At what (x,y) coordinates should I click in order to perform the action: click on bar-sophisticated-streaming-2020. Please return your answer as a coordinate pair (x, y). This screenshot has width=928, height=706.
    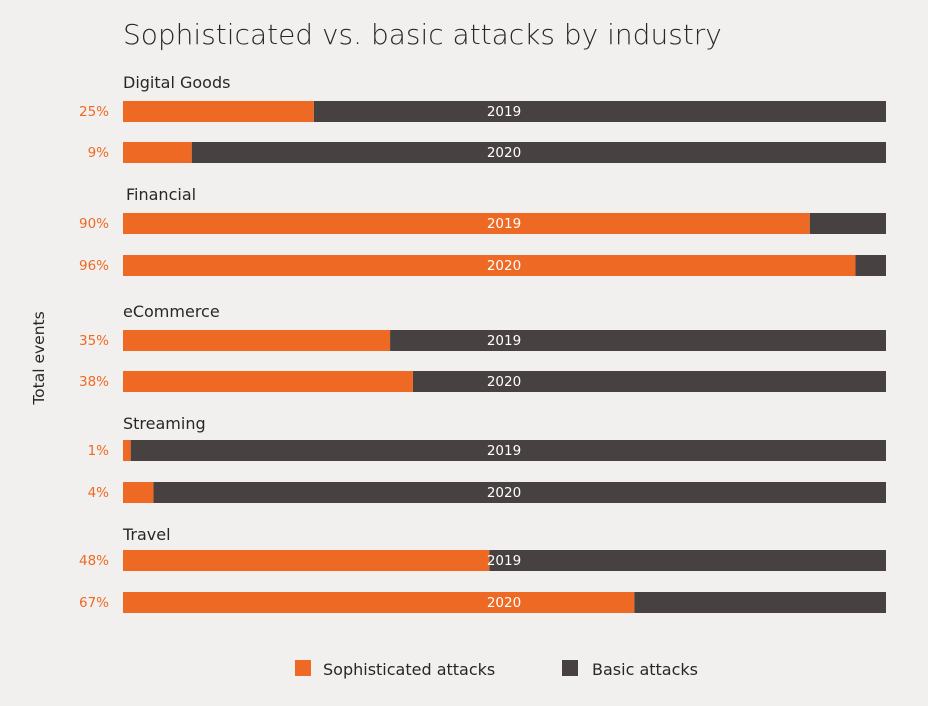
    Looking at the image, I should click on (138, 492).